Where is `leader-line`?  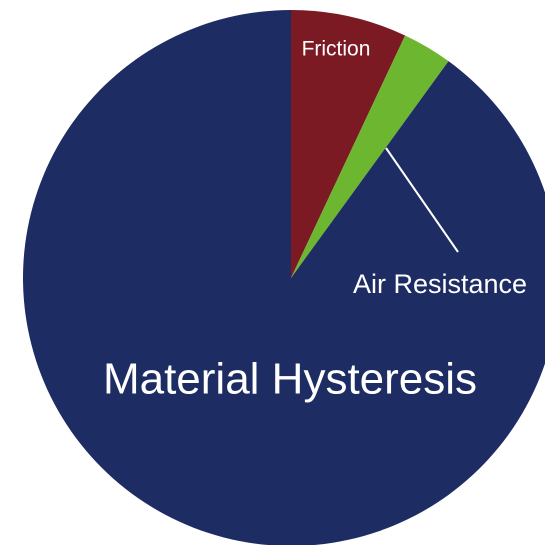
leader-line is located at coordinates (422, 200).